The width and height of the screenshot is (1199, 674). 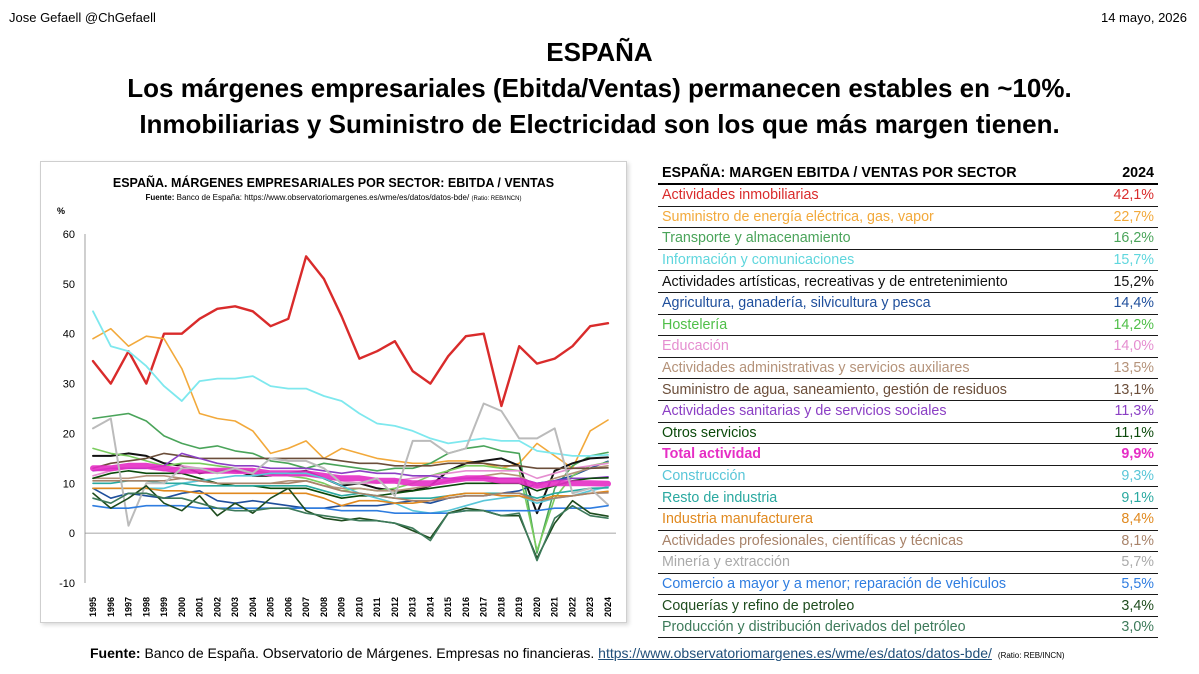 I want to click on sector-value: 13,5%, so click(x=1128, y=368).